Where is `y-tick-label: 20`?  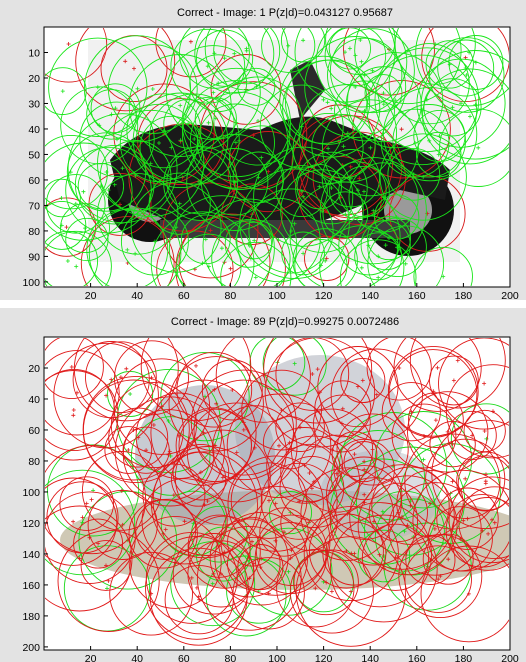
y-tick-label: 20 is located at coordinates (34, 79).